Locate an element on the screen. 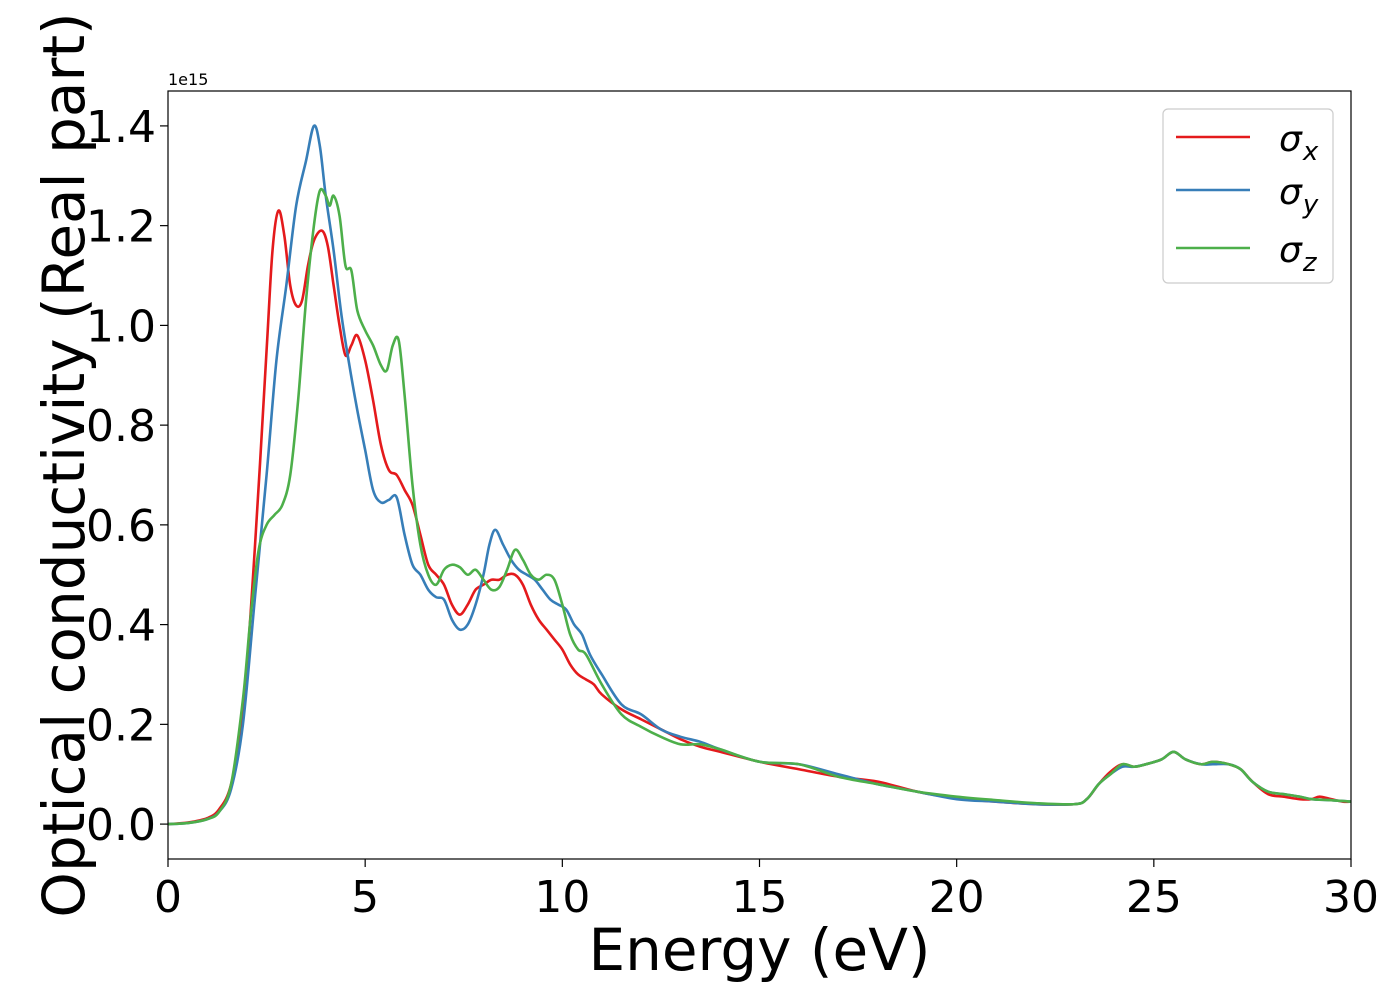 The height and width of the screenshot is (1000, 1400). y-tick-label: 1.4 is located at coordinates (121, 127).